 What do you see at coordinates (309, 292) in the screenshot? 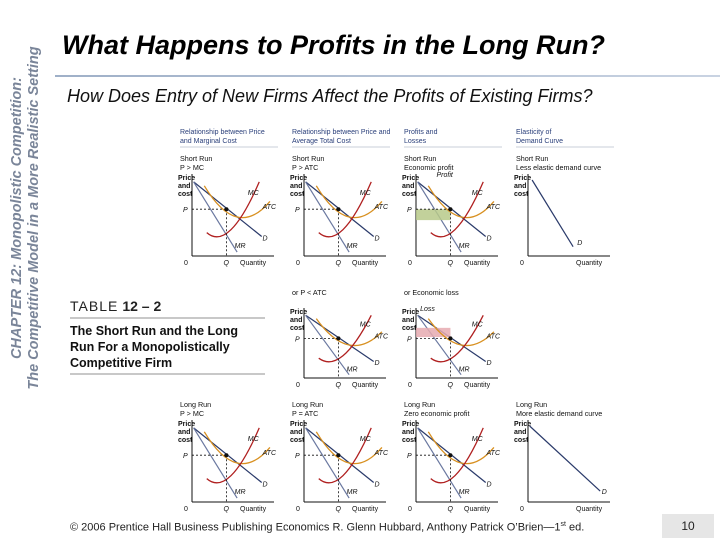
I see `panel-heading: or P < ATC` at bounding box center [309, 292].